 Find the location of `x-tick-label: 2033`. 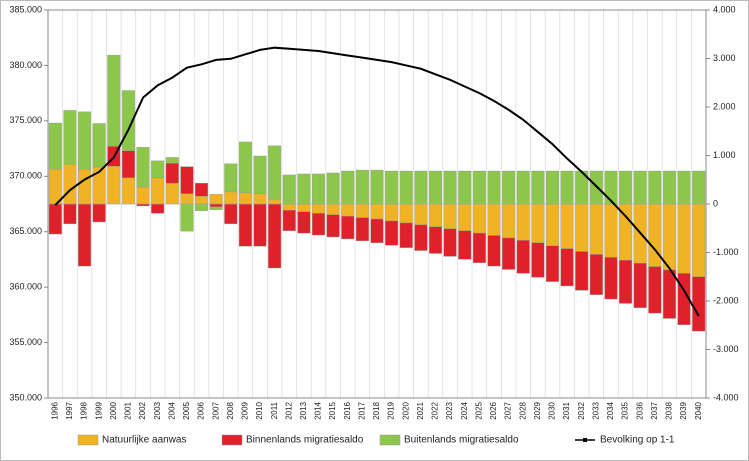

x-tick-label: 2033 is located at coordinates (595, 410).